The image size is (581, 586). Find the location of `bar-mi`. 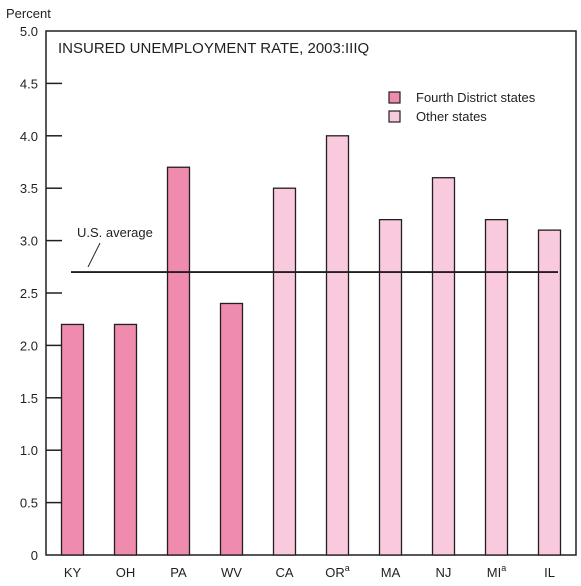

bar-mi is located at coordinates (496, 387).